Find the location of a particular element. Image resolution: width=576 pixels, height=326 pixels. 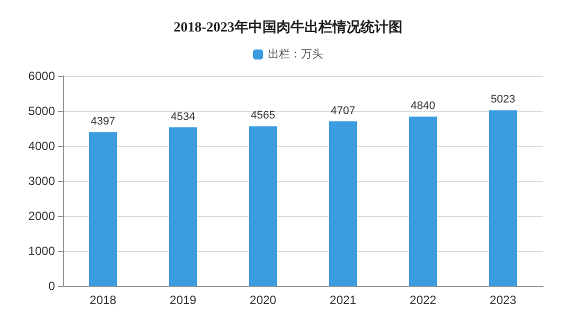

x-tick-label: 2018 is located at coordinates (103, 300).